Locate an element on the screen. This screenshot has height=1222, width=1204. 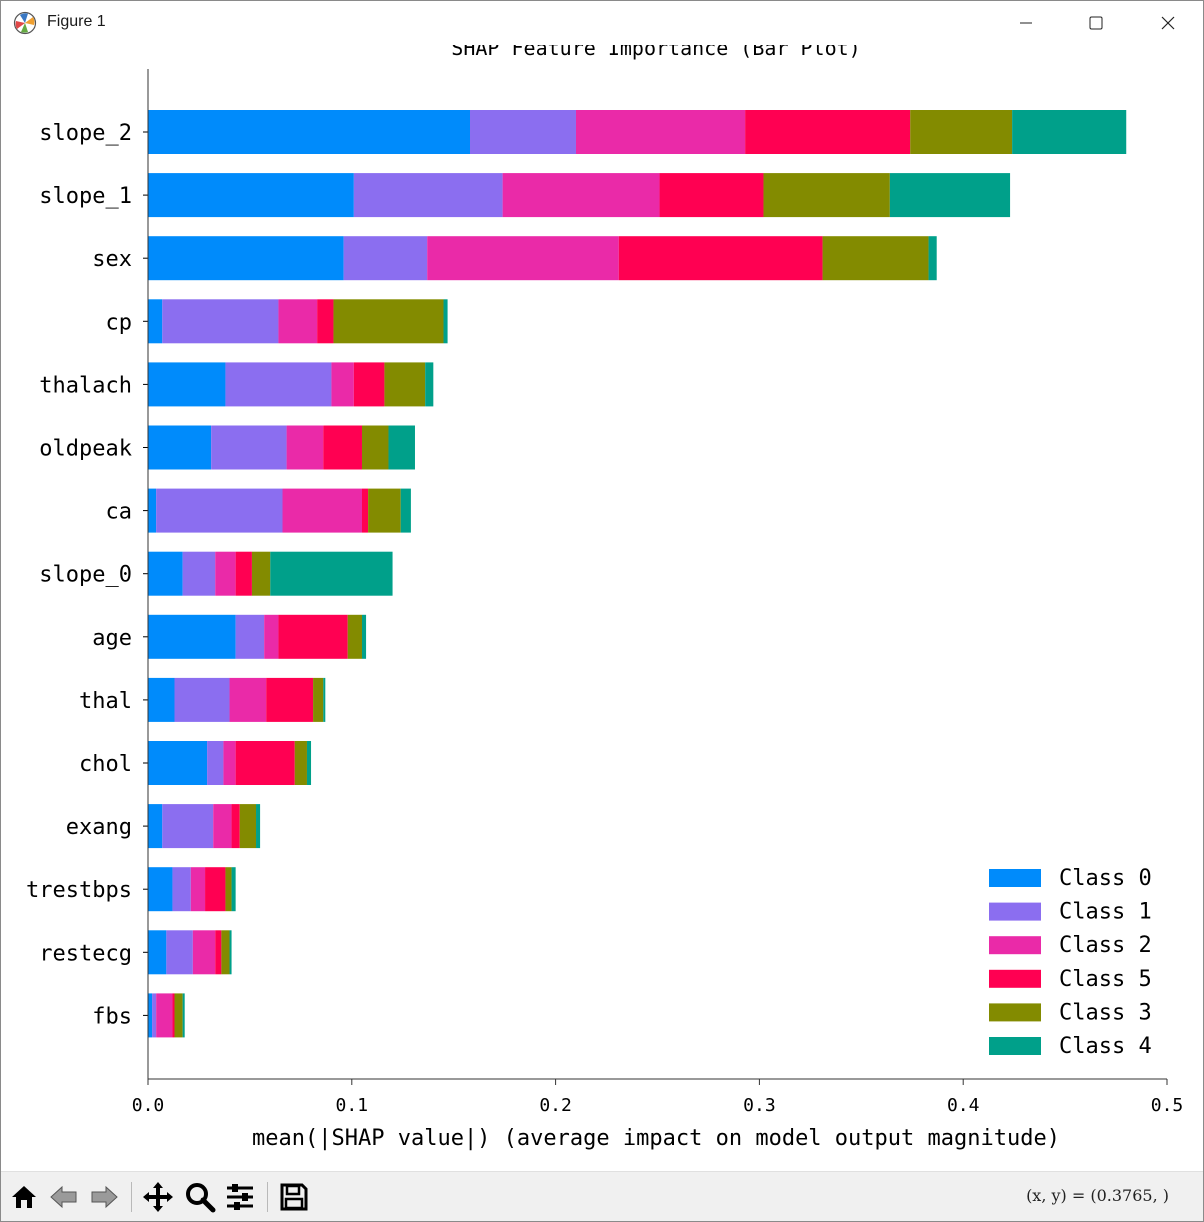
forward-arrow-icon is located at coordinates (104, 1197).